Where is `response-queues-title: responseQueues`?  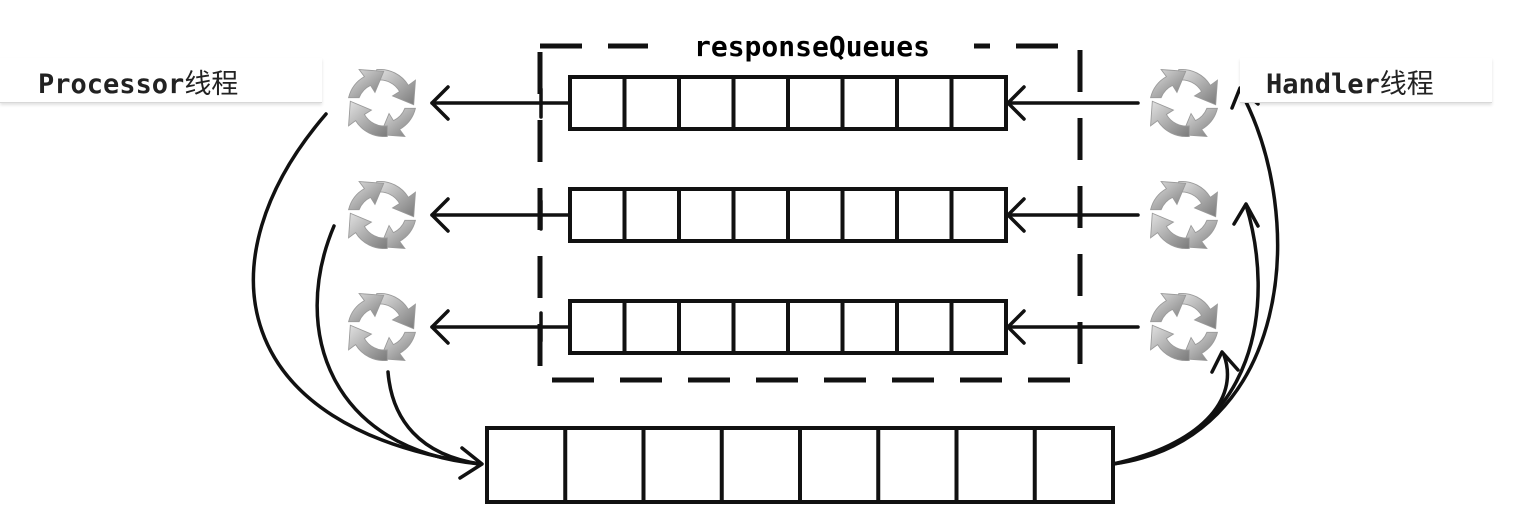
response-queues-title: responseQueues is located at coordinates (812, 46).